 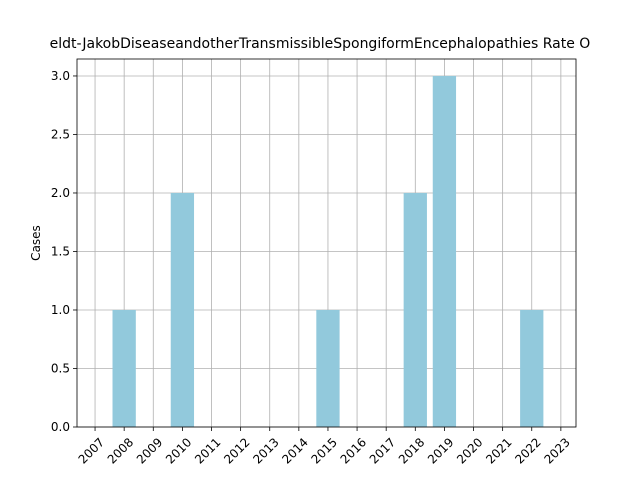 What do you see at coordinates (353, 450) in the screenshot?
I see `x-tick-label: 2016` at bounding box center [353, 450].